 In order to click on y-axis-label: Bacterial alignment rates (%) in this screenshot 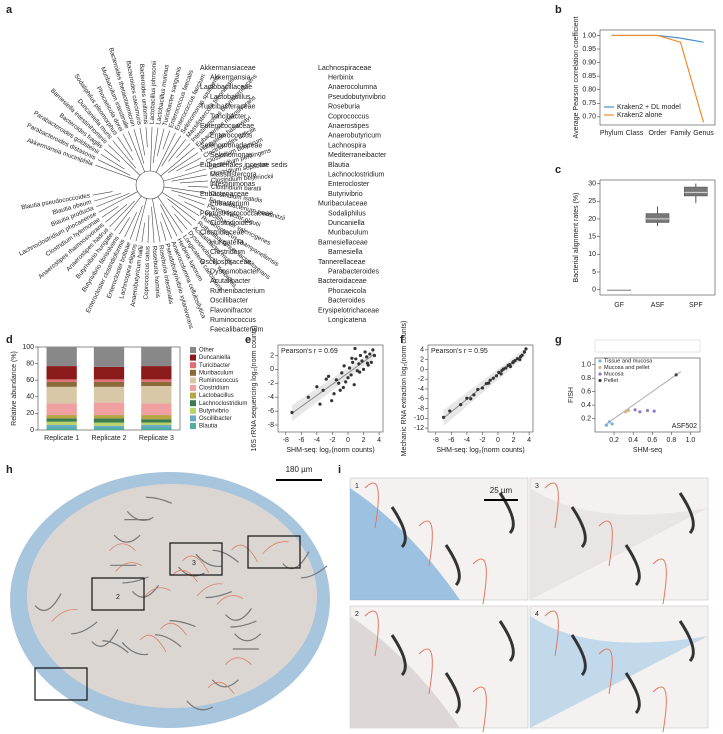, I will do `click(576, 238)`.